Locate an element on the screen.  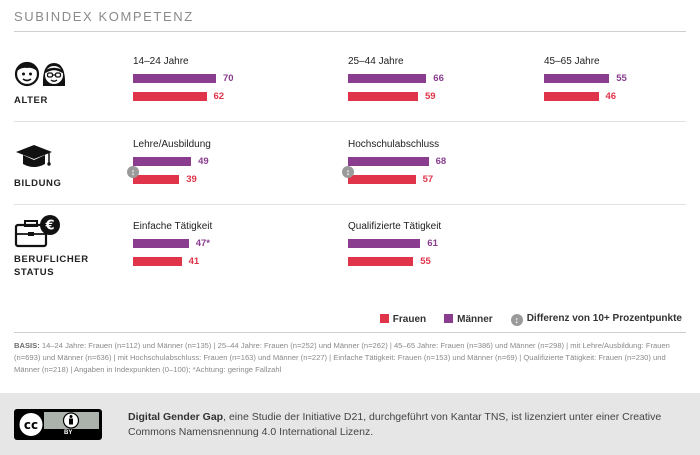
category-label: 45–65 Jahre is located at coordinates (572, 61).